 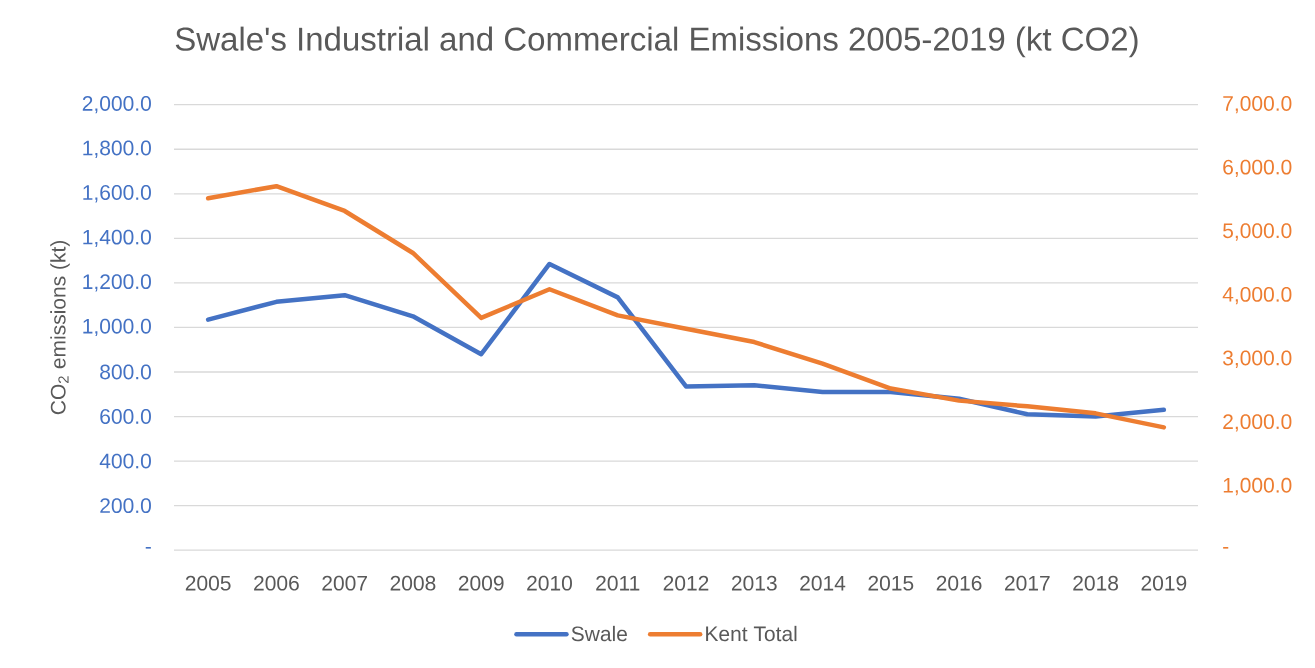 I want to click on x-tick-label: 2010, so click(x=549, y=583).